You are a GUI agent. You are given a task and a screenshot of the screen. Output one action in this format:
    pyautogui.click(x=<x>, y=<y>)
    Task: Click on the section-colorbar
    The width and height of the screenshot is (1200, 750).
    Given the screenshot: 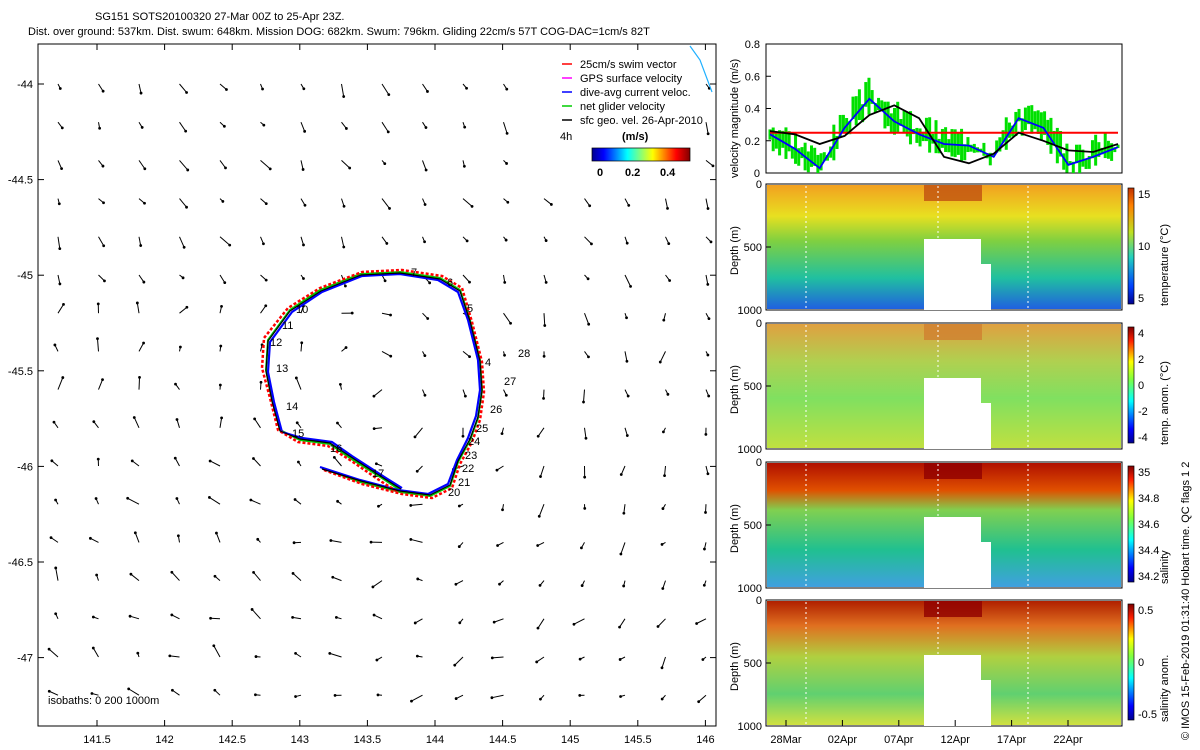 What is the action you would take?
    pyautogui.click(x=1131, y=246)
    